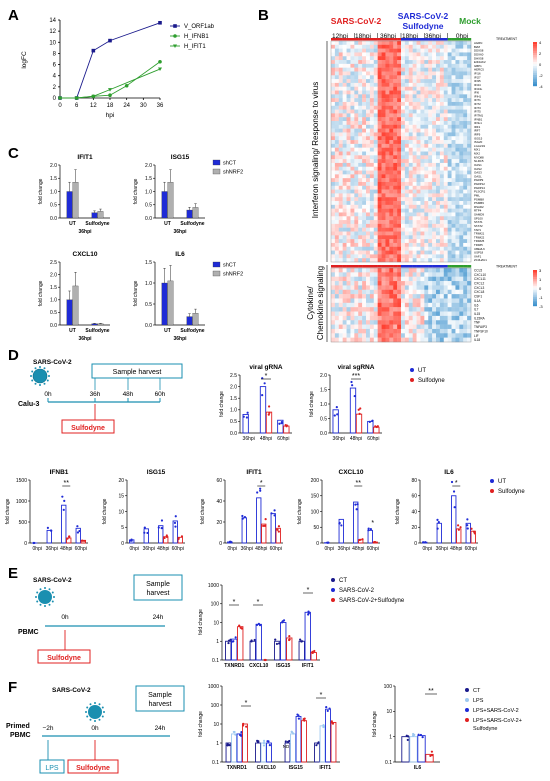 The width and height of the screenshot is (550, 781). I want to click on heatmap-border, so click(401, 151).